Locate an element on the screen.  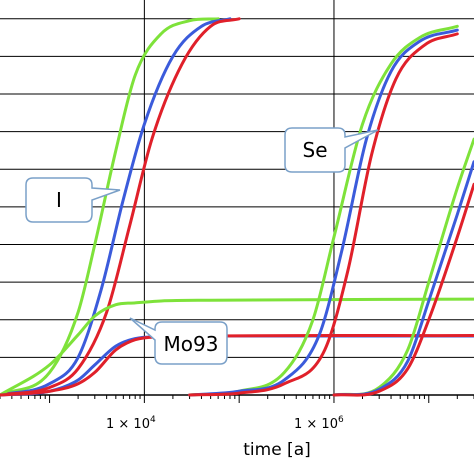
callout-mo93: Mo93 is located at coordinates (178, 341).